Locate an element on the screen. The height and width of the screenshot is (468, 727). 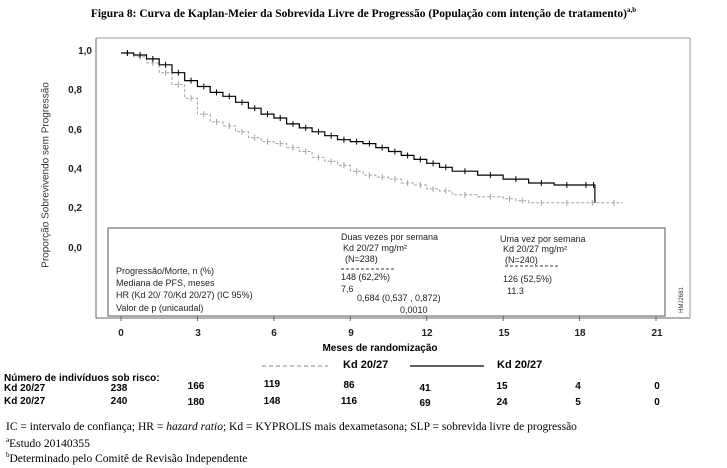
row-label-p: Valor de p (unicaudal) is located at coordinates (160, 308).